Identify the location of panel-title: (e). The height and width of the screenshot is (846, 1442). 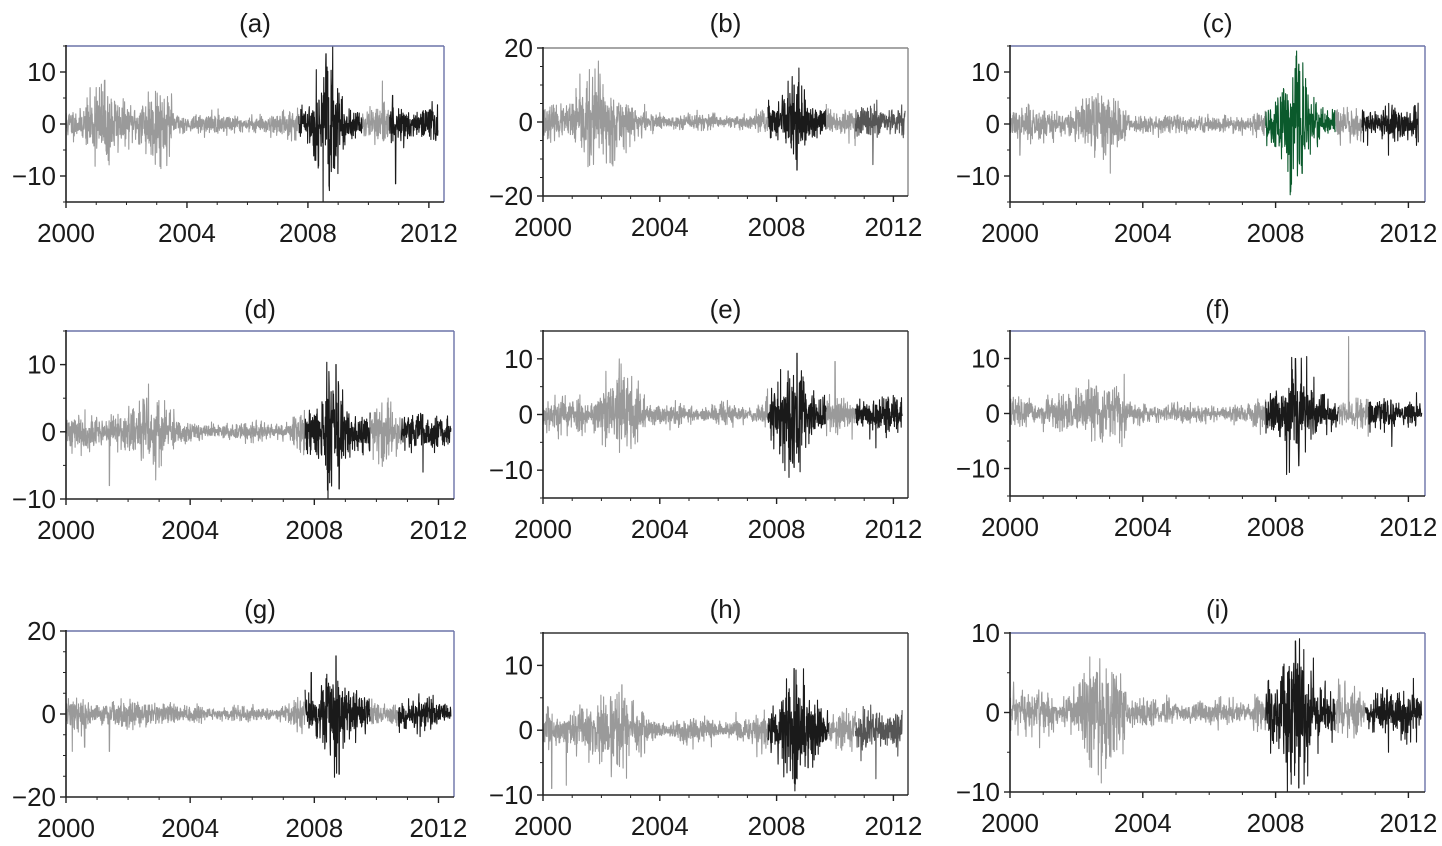
(726, 309).